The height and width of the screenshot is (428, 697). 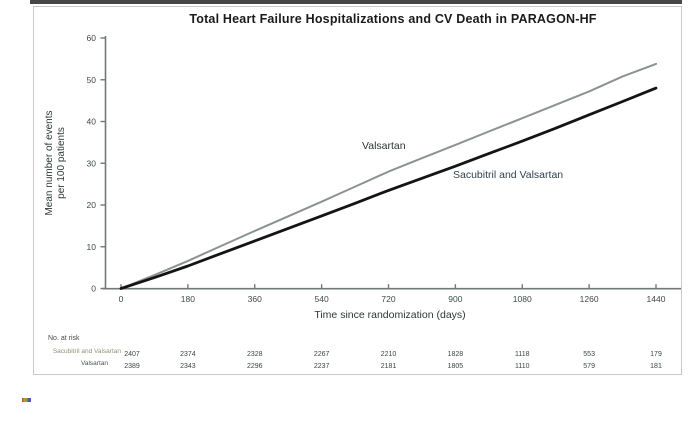 I want to click on x-tick-label: 1260, so click(x=589, y=299).